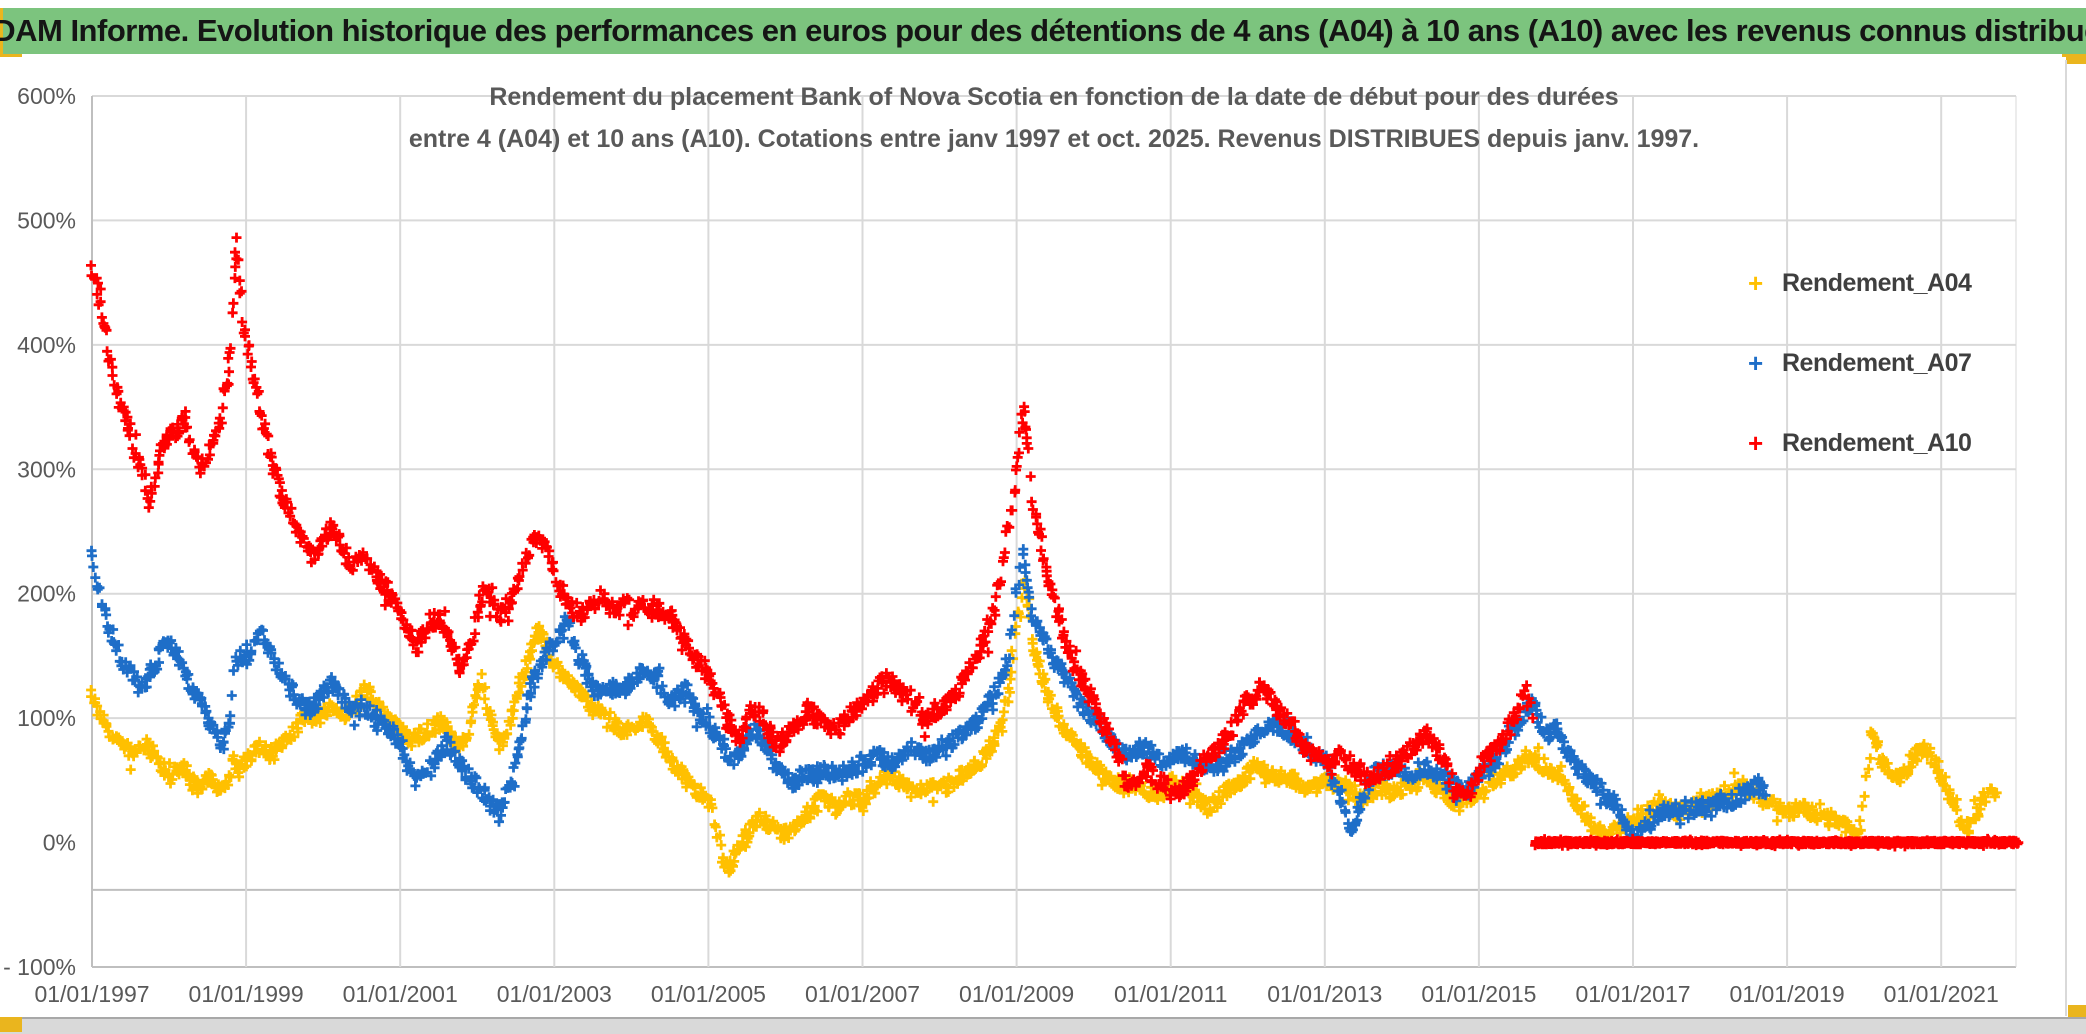 The height and width of the screenshot is (1034, 2086). Describe the element at coordinates (1478, 994) in the screenshot. I see `x-axis-label: 01/01/2015` at that location.